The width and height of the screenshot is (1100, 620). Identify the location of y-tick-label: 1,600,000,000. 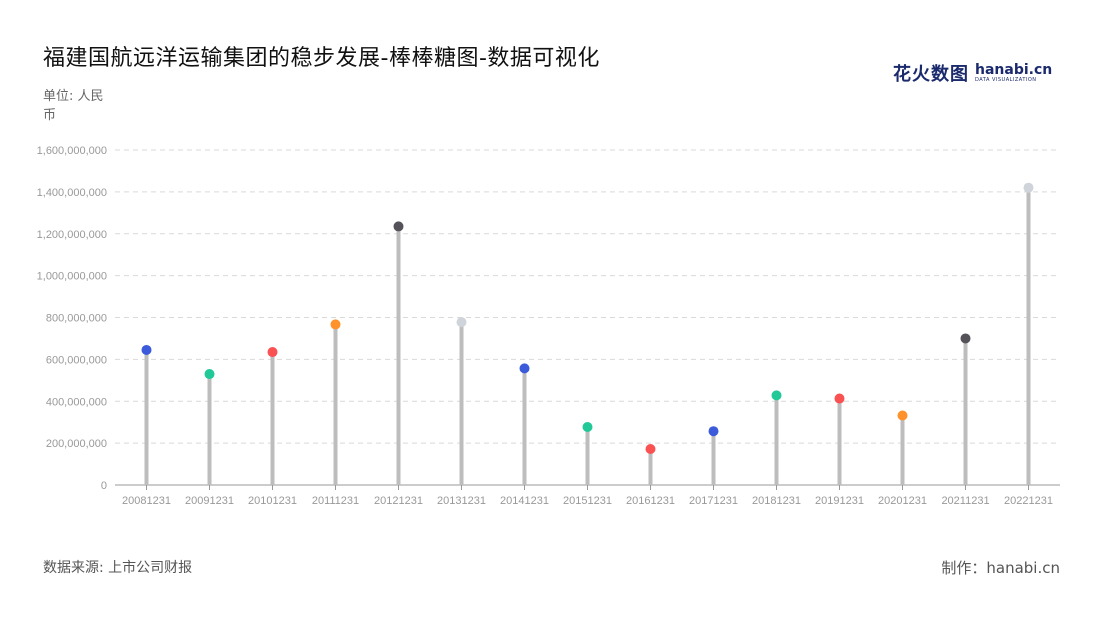
(72, 151).